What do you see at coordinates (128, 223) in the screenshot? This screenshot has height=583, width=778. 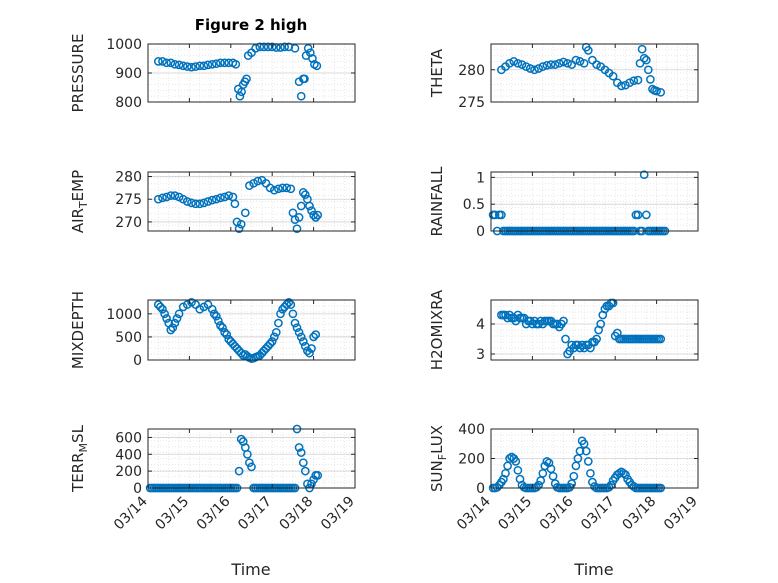 I see `y-tick-label: 270` at bounding box center [128, 223].